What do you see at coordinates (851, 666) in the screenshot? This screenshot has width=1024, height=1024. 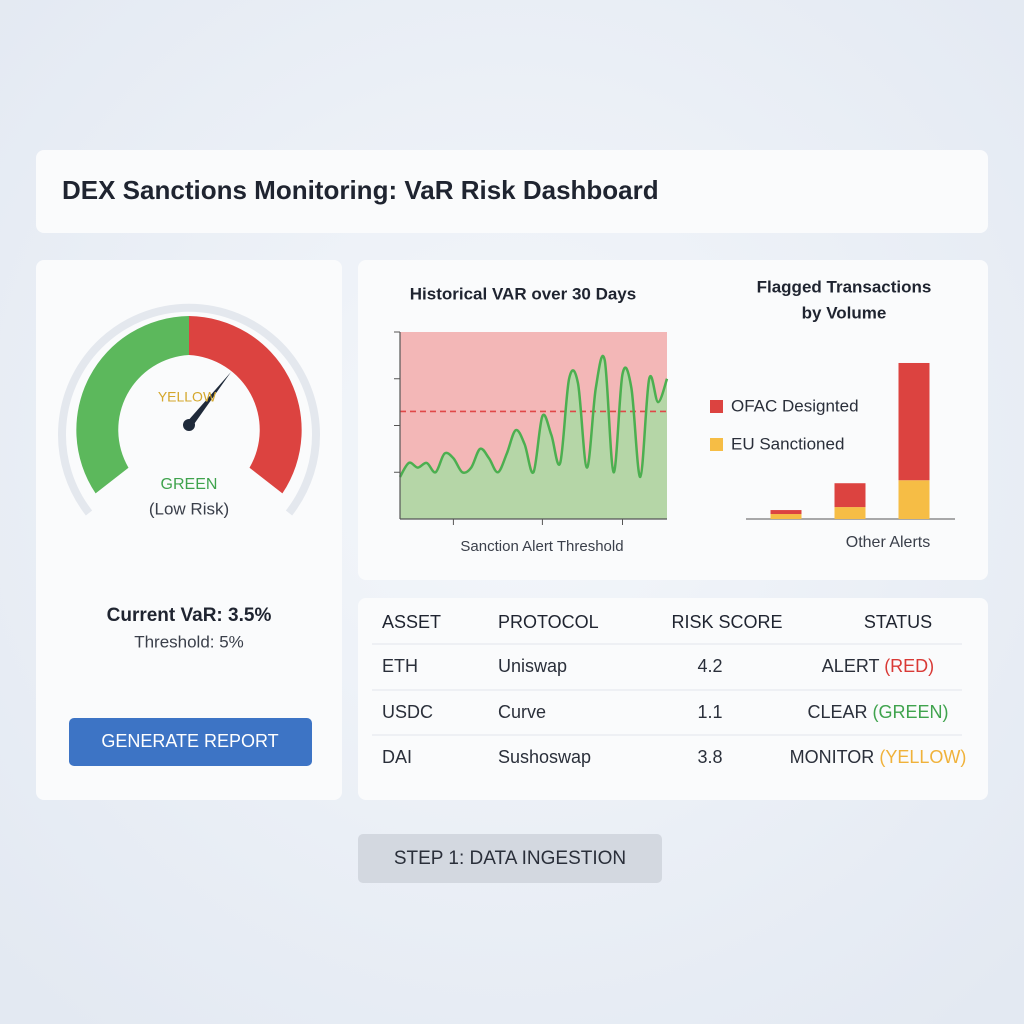 I see `status-word: ALERT` at bounding box center [851, 666].